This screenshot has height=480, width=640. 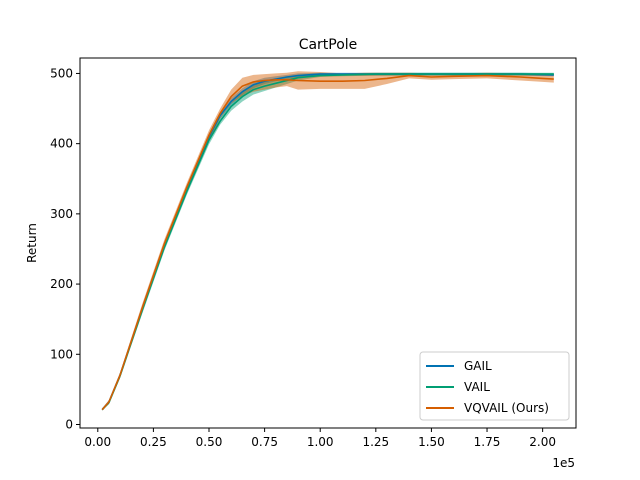 What do you see at coordinates (563, 463) in the screenshot?
I see `x-axis-offset-label: 1e5` at bounding box center [563, 463].